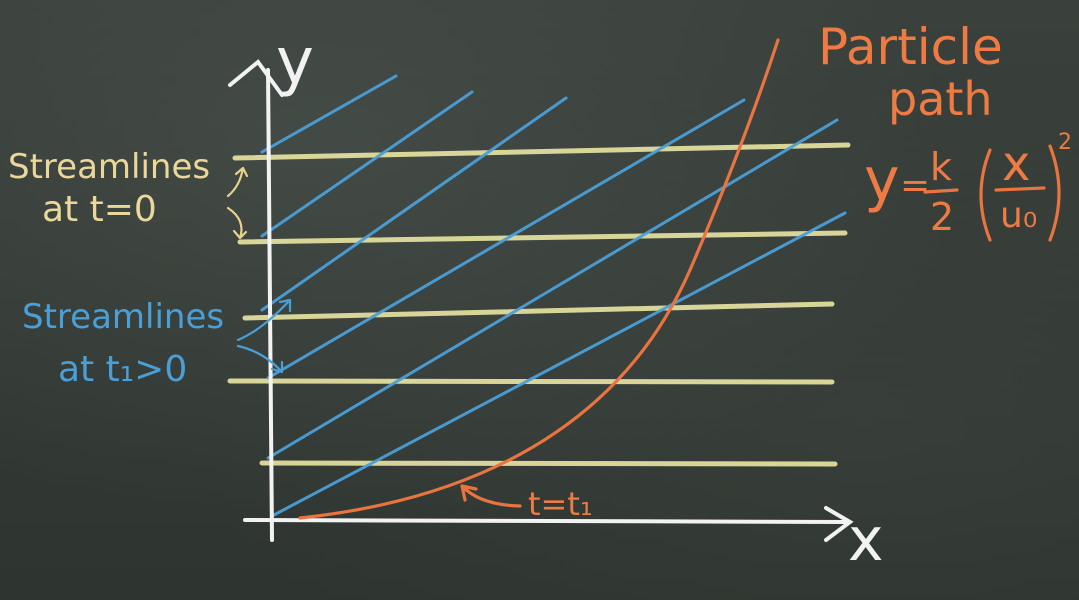 This screenshot has height=600, width=1079. What do you see at coordinates (295, 62) in the screenshot?
I see `y-axis-label: y` at bounding box center [295, 62].